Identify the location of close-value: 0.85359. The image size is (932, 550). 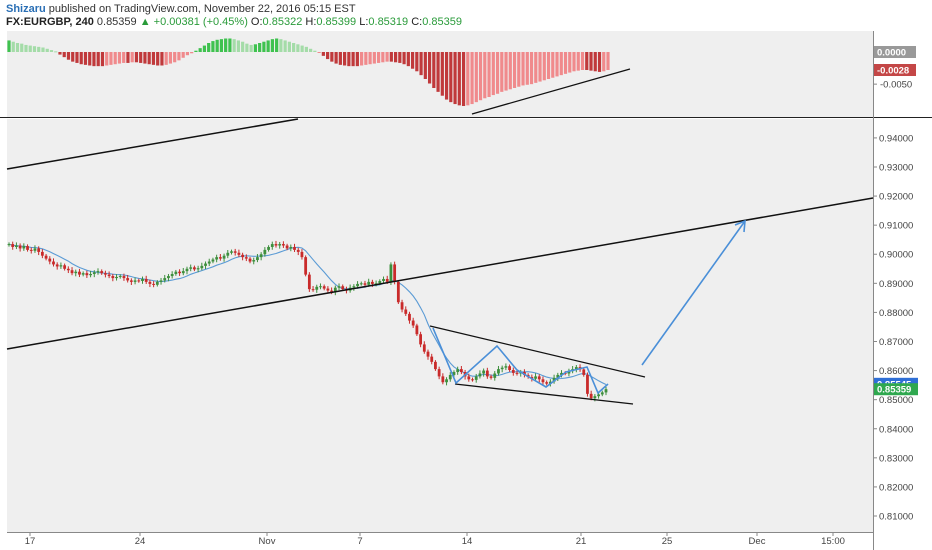
(442, 22).